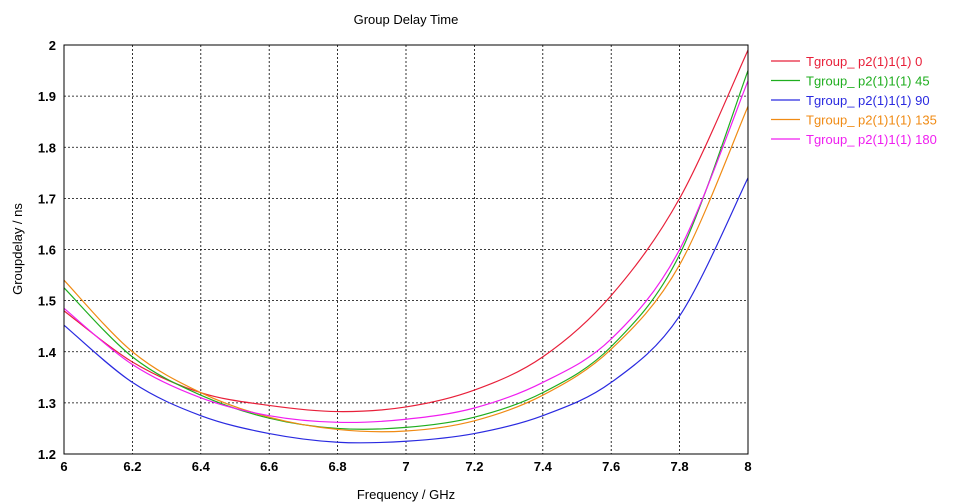 The width and height of the screenshot is (961, 503). What do you see at coordinates (17, 249) in the screenshot?
I see `y-axis-label: Groupdelay / ns` at bounding box center [17, 249].